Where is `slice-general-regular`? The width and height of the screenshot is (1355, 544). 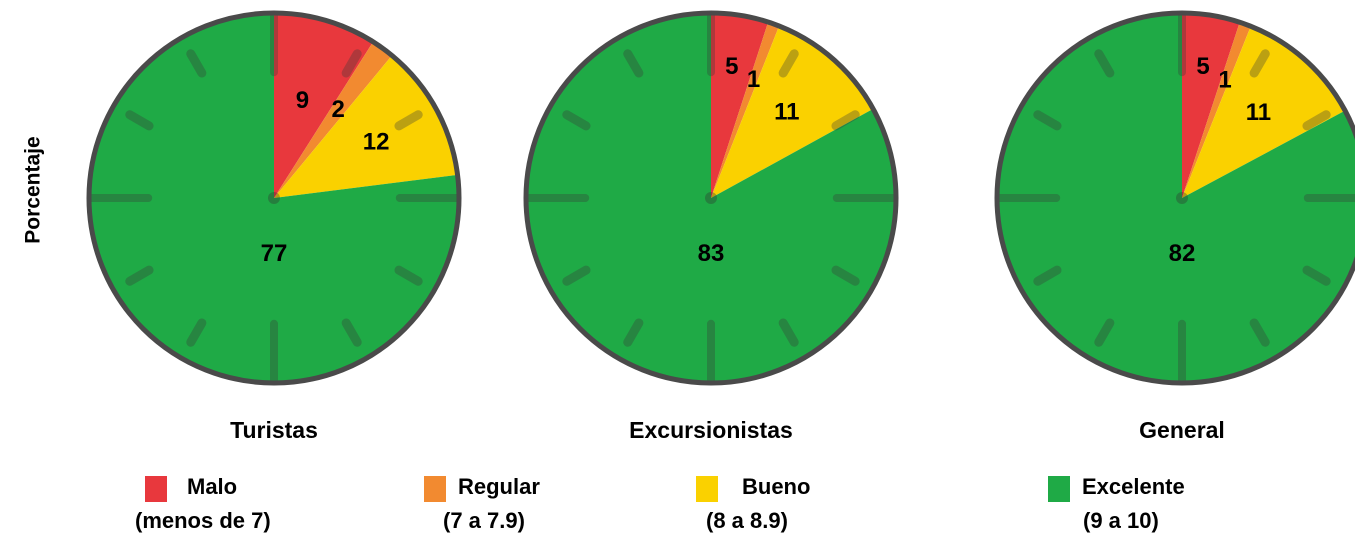
slice-general-regular is located at coordinates (1216, 110).